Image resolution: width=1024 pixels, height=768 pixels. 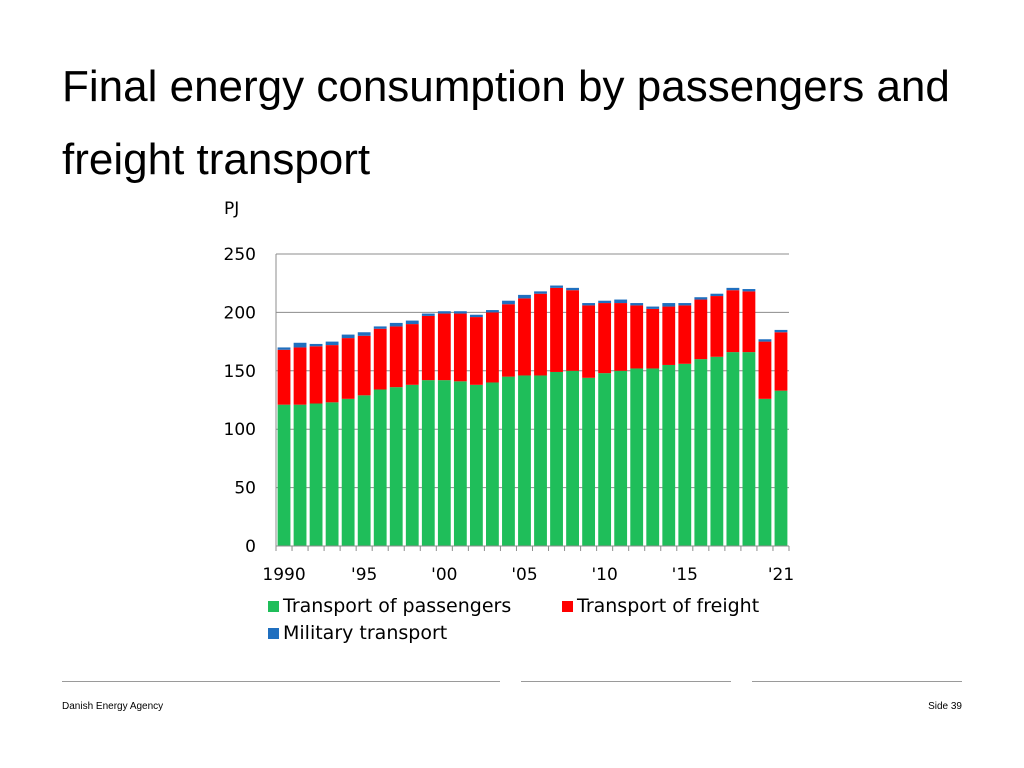 What do you see at coordinates (476, 465) in the screenshot?
I see `bar-2002-transport-of-passengers` at bounding box center [476, 465].